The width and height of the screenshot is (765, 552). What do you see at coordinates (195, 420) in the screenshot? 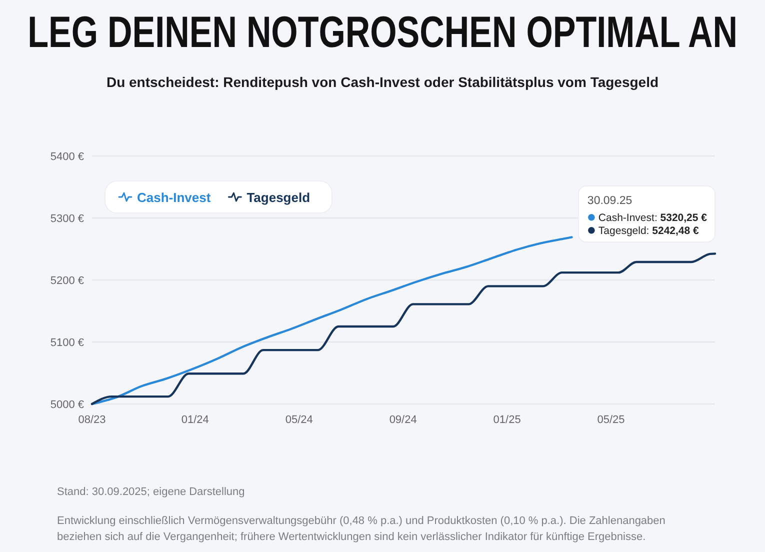
I see `x-tick-label: 01/24` at bounding box center [195, 420].